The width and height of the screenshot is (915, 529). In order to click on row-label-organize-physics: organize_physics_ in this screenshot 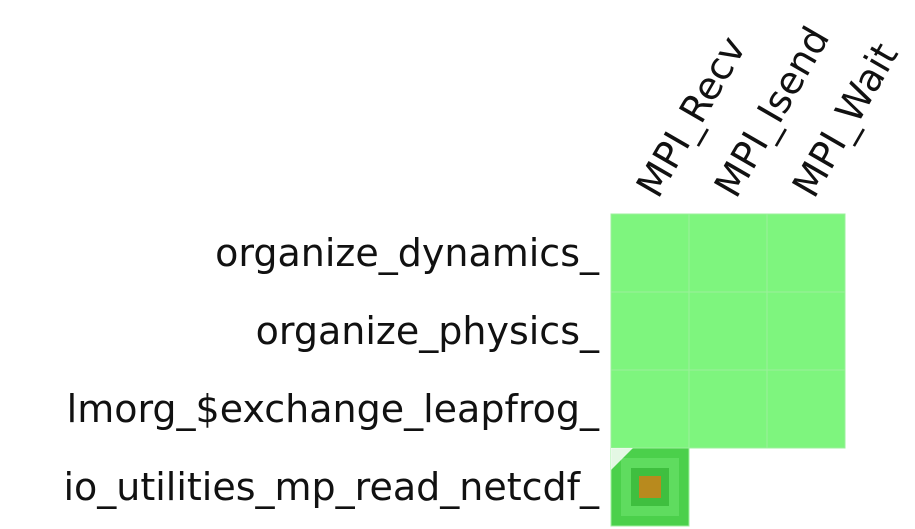, I will do `click(428, 331)`.